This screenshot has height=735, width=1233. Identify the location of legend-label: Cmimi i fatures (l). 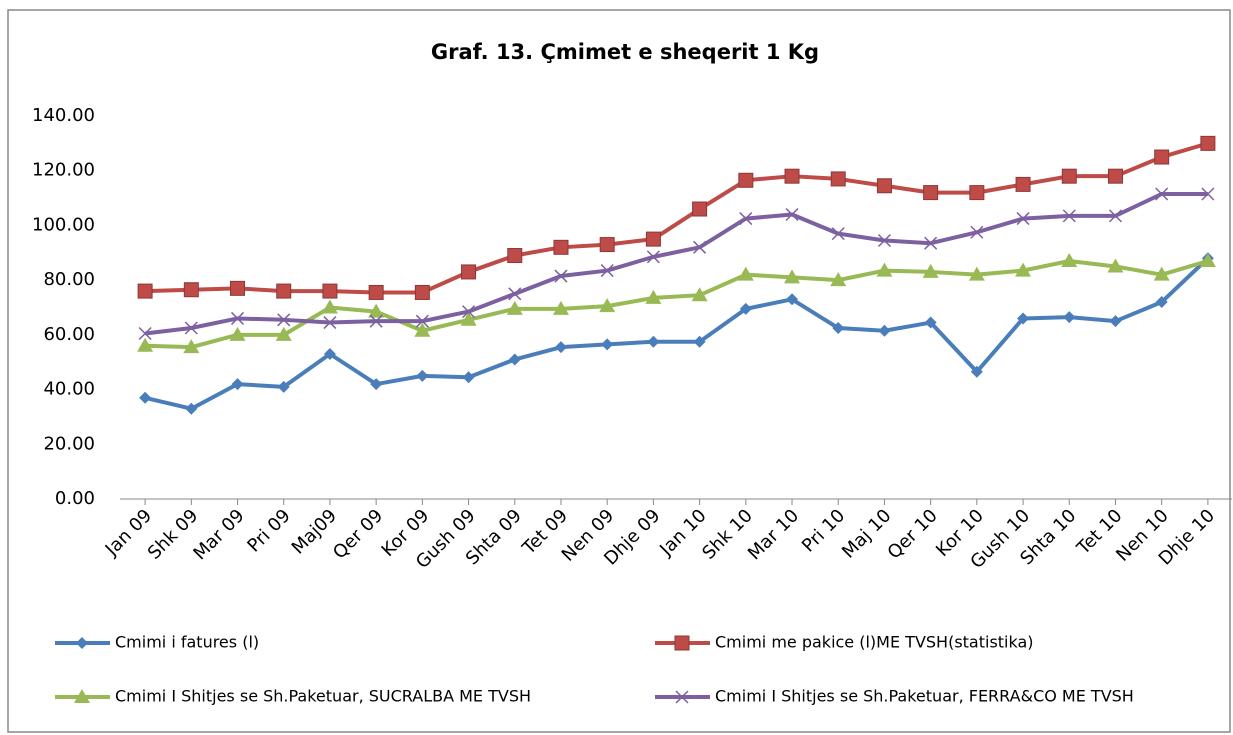
(187, 642).